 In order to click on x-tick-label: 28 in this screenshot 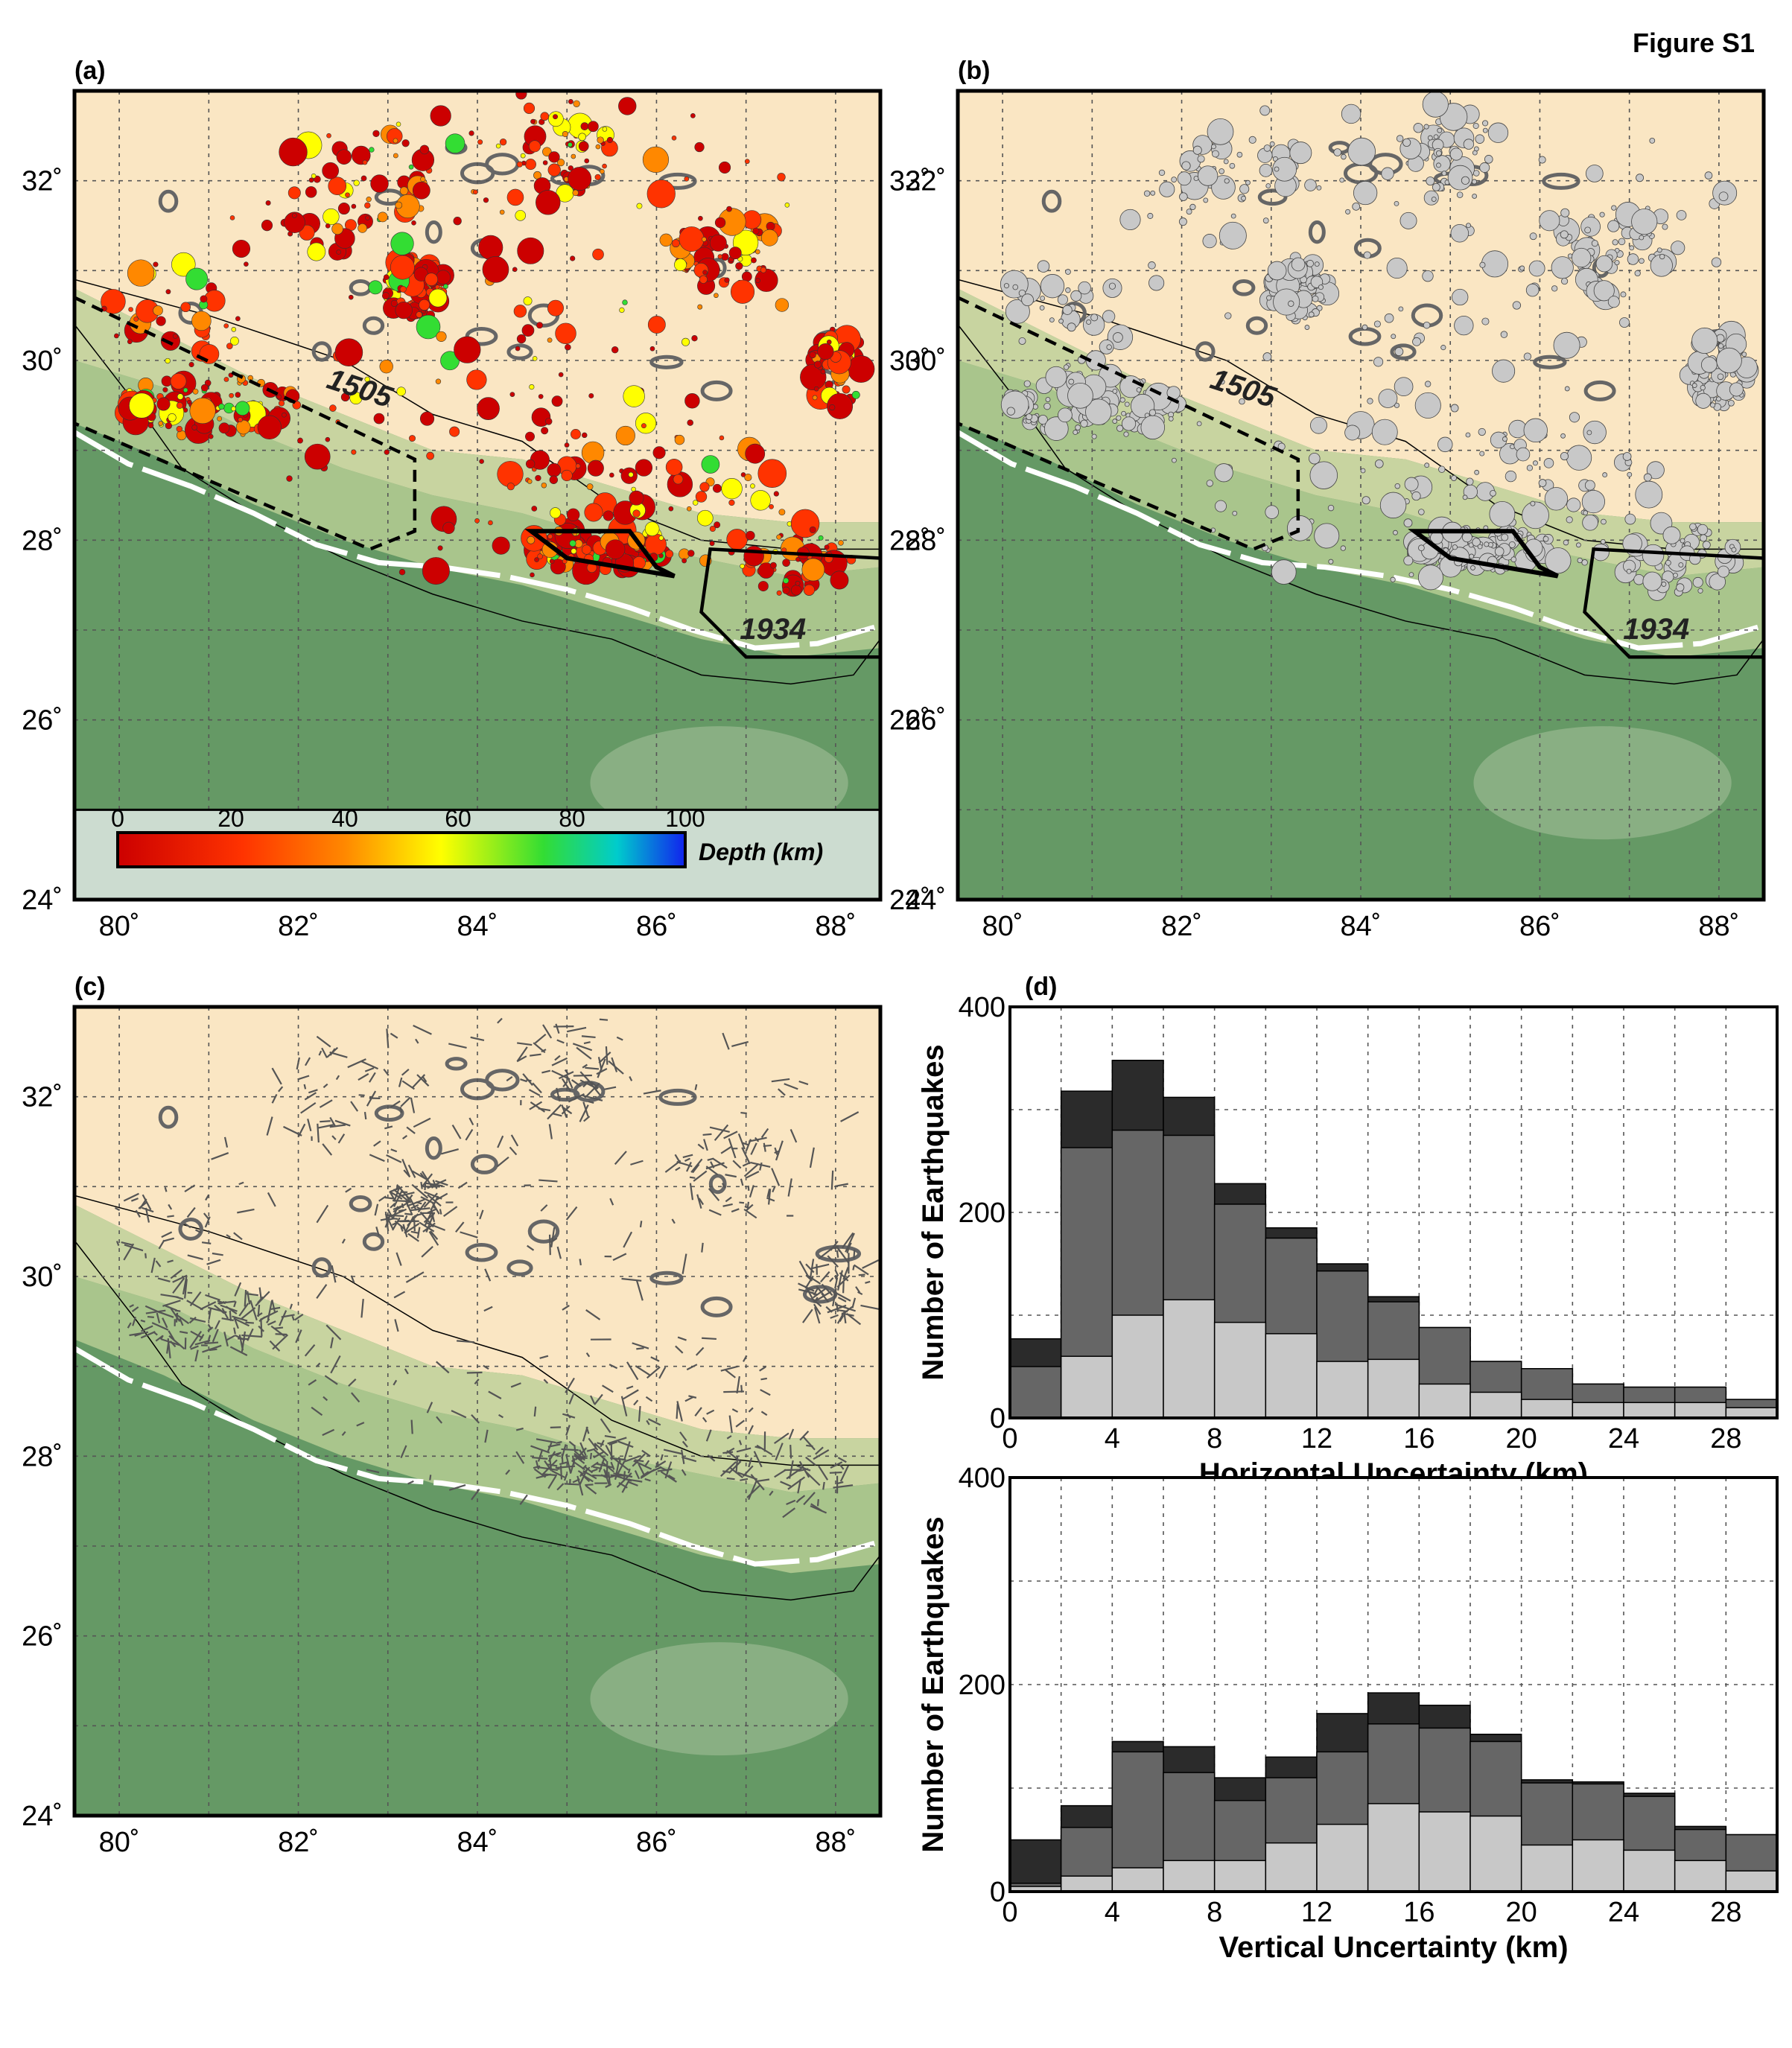, I will do `click(1726, 1912)`.